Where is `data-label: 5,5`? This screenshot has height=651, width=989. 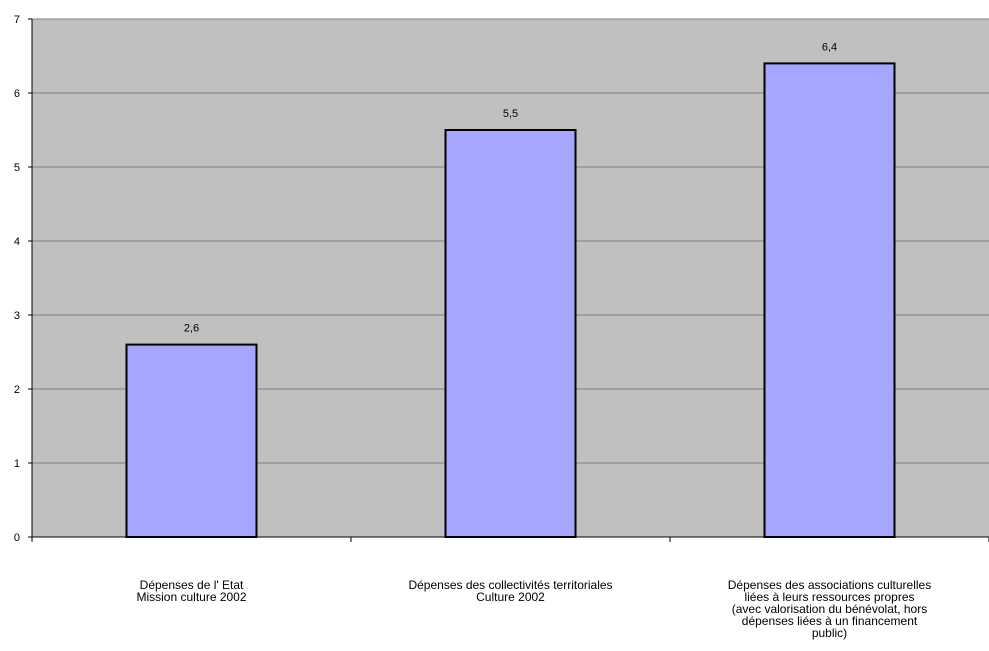 data-label: 5,5 is located at coordinates (510, 114).